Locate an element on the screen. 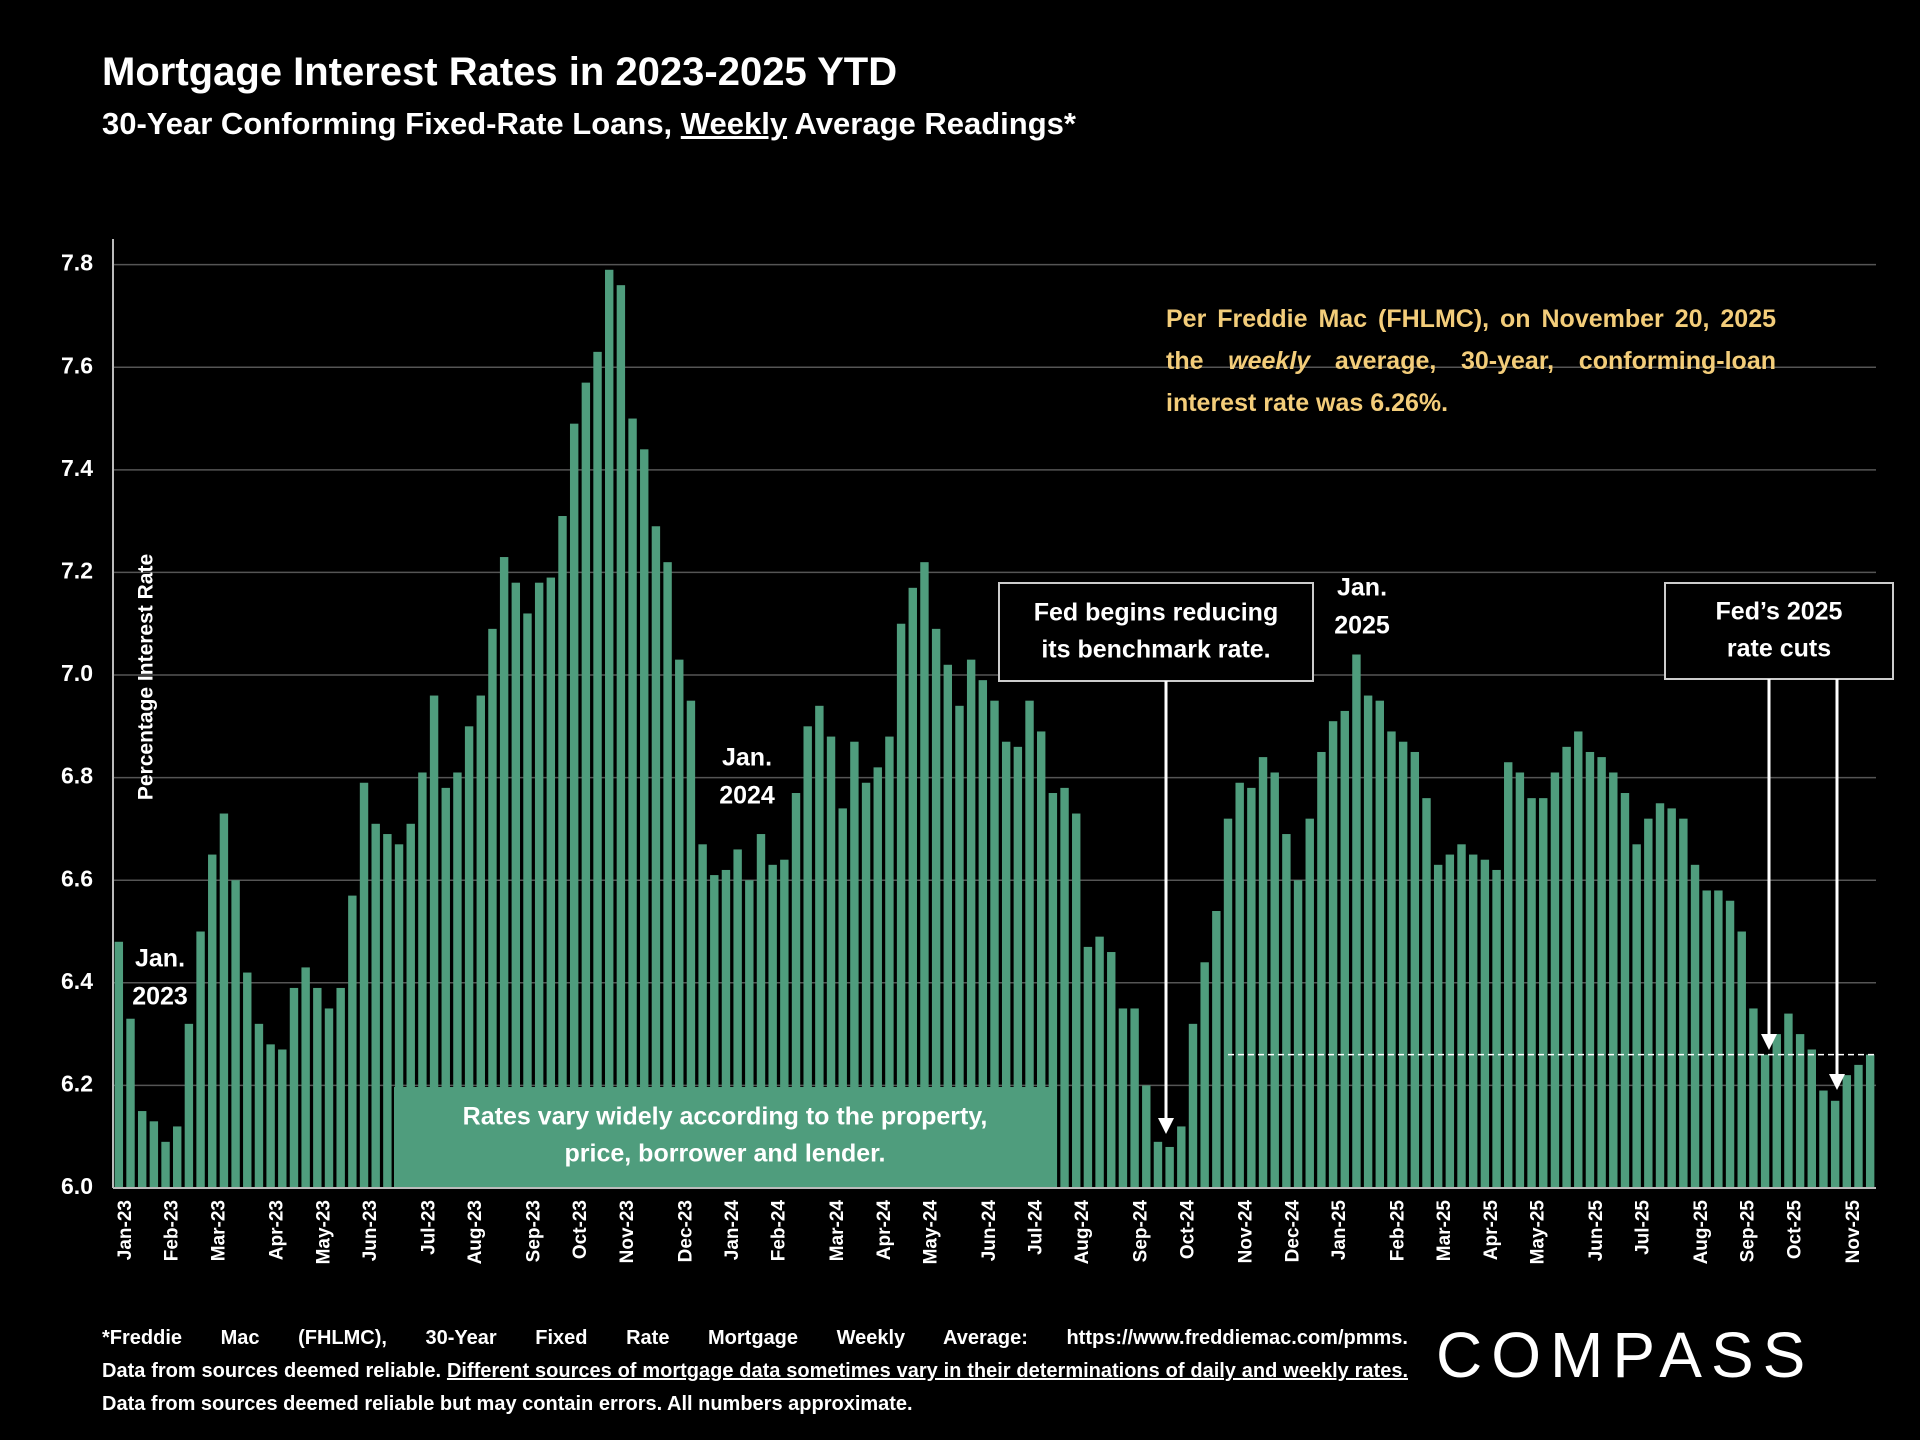  x-tick-label: Jul-24 is located at coordinates (1036, 1227).